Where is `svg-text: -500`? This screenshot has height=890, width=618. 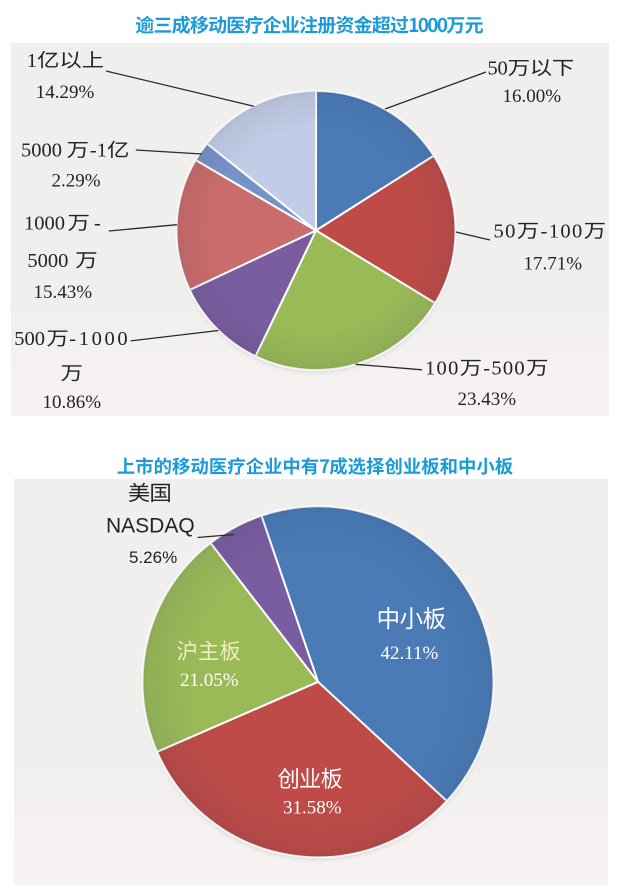 svg-text: -500 is located at coordinates (504, 368).